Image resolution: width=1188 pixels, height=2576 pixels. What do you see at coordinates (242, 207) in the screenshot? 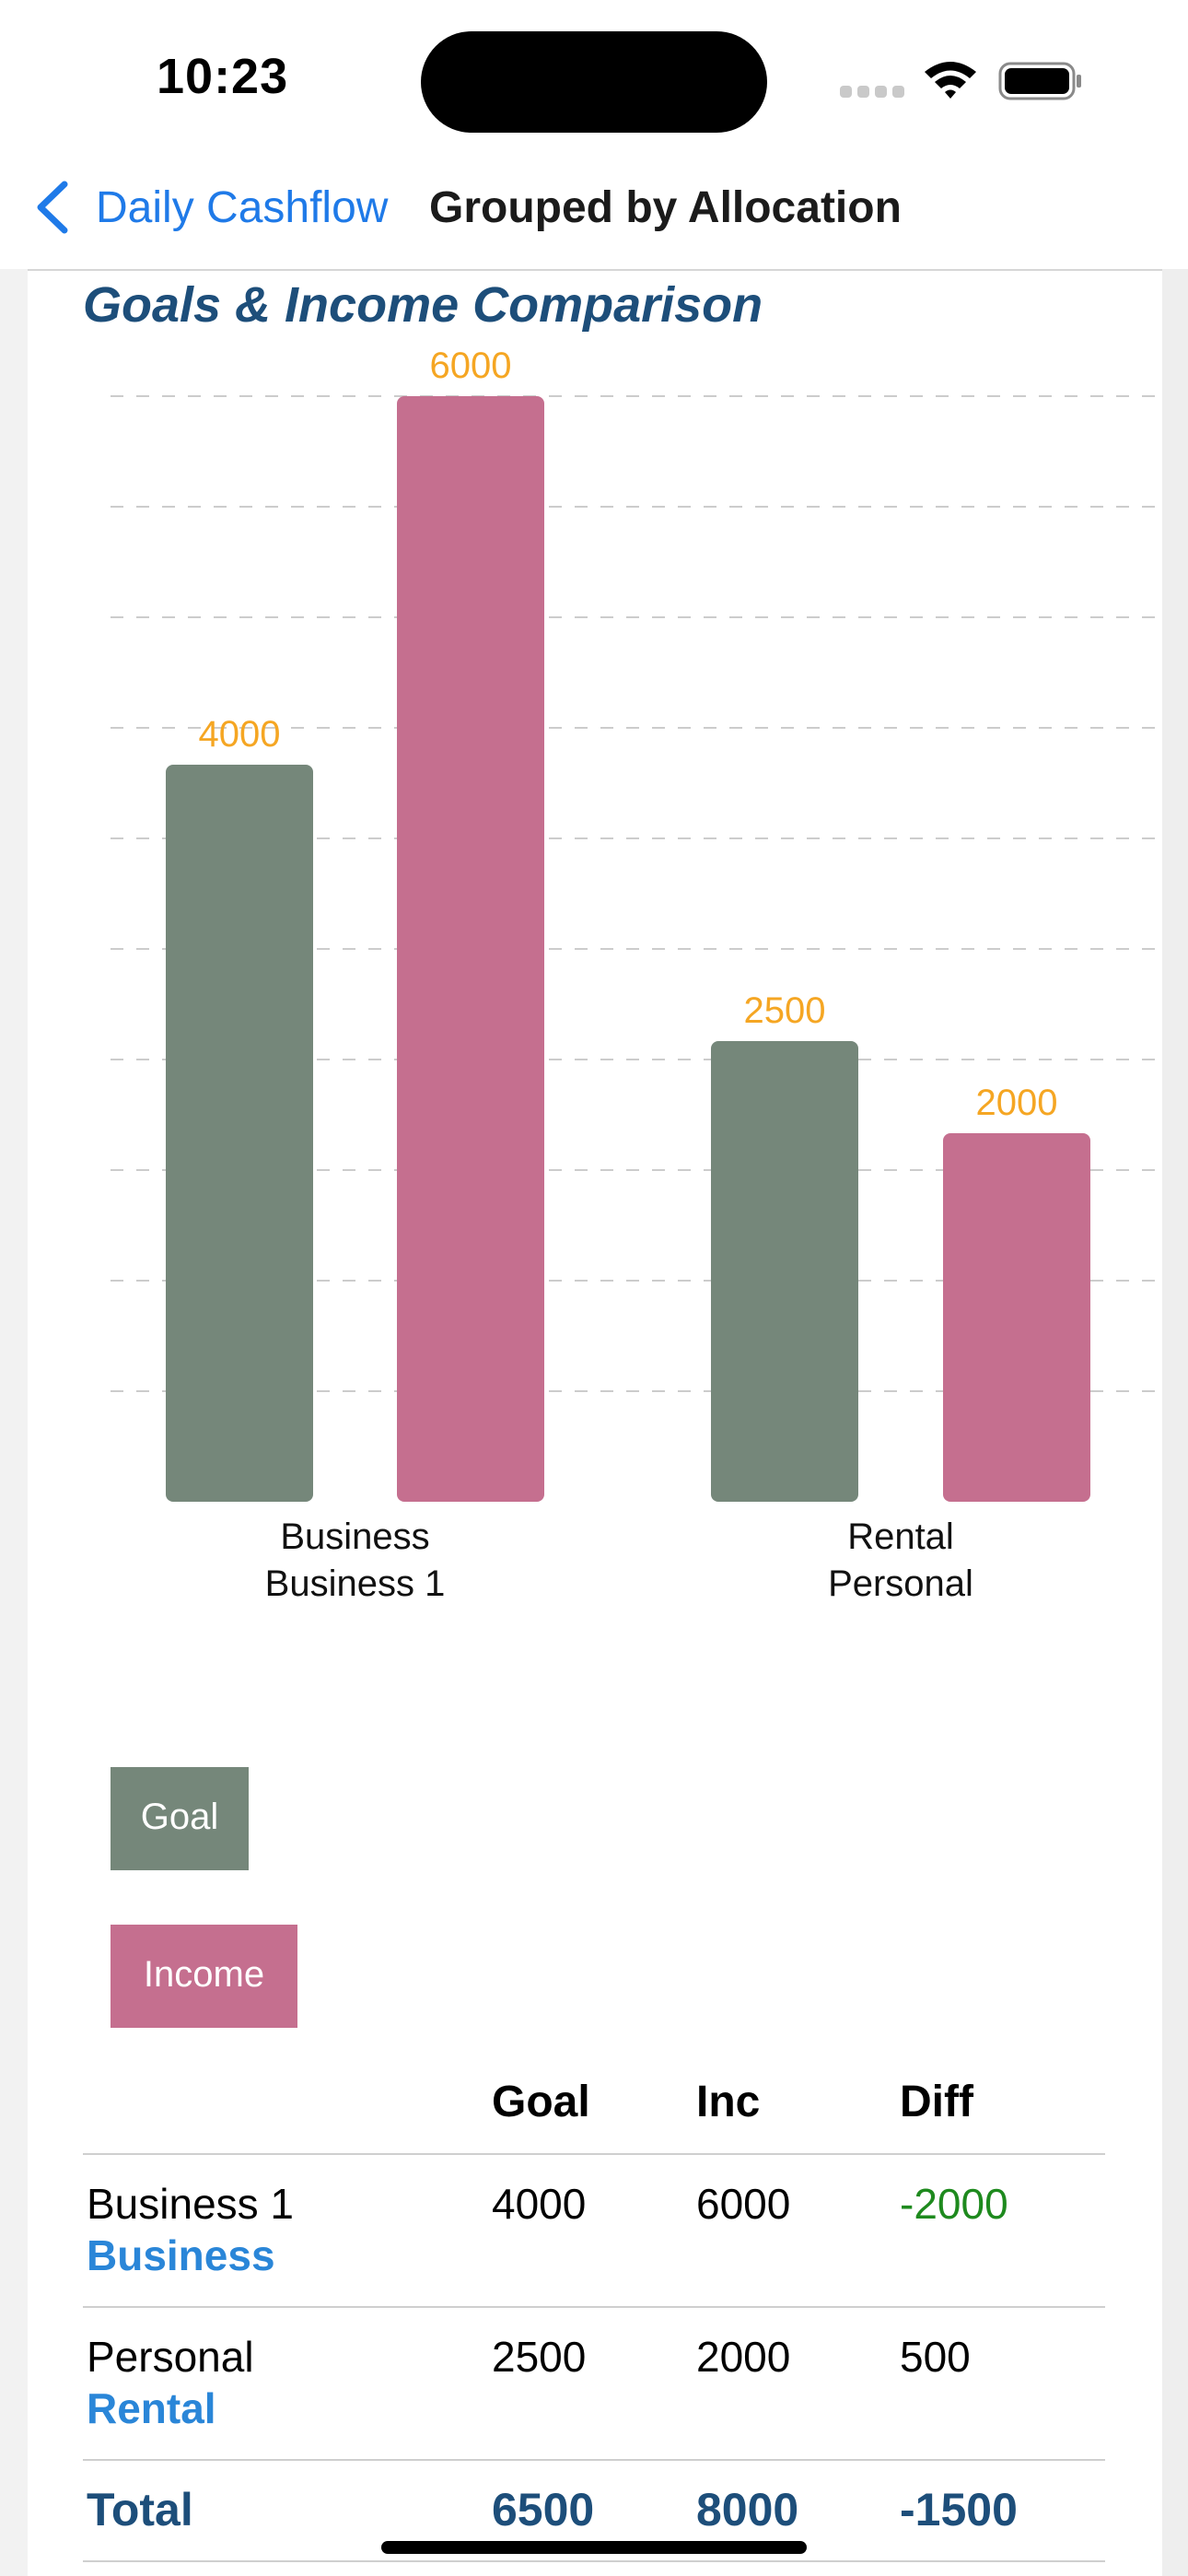
I see `back-button: Daily Cashflow` at bounding box center [242, 207].